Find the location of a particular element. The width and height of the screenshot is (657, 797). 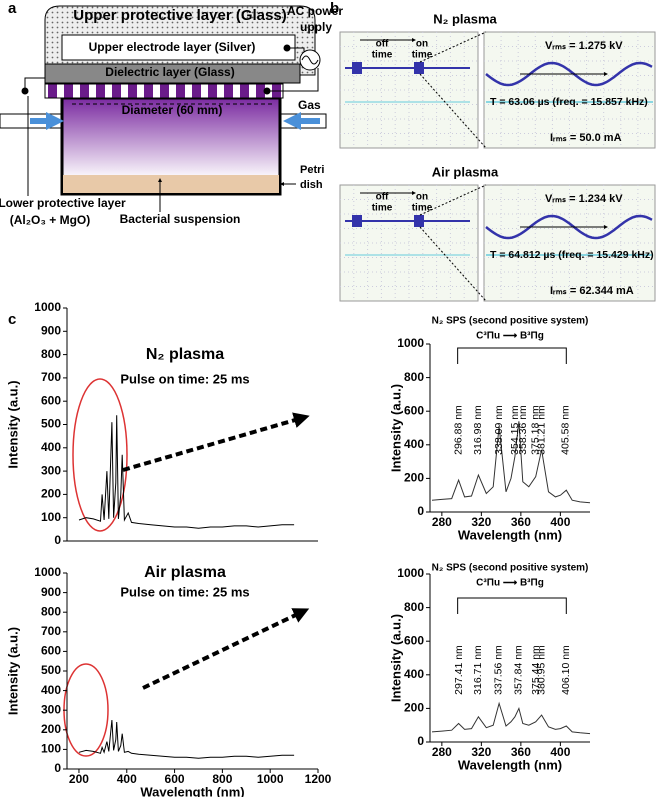

period: T = 64.812 µs (freq. = 15.429 kHz) is located at coordinates (572, 255).